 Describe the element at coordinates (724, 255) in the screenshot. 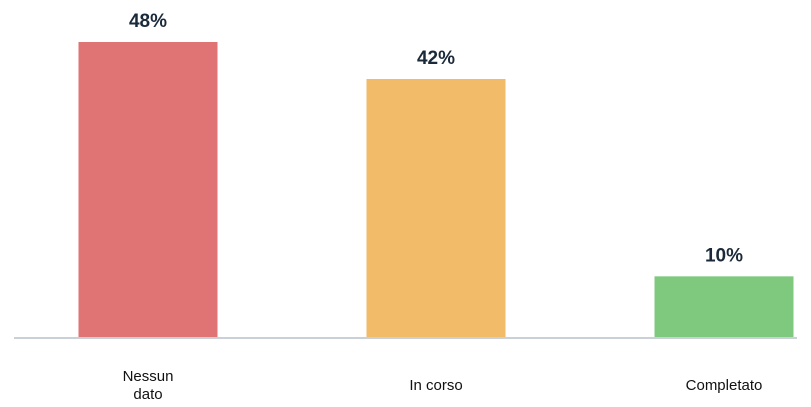

I see `value-label-2: 10%` at that location.